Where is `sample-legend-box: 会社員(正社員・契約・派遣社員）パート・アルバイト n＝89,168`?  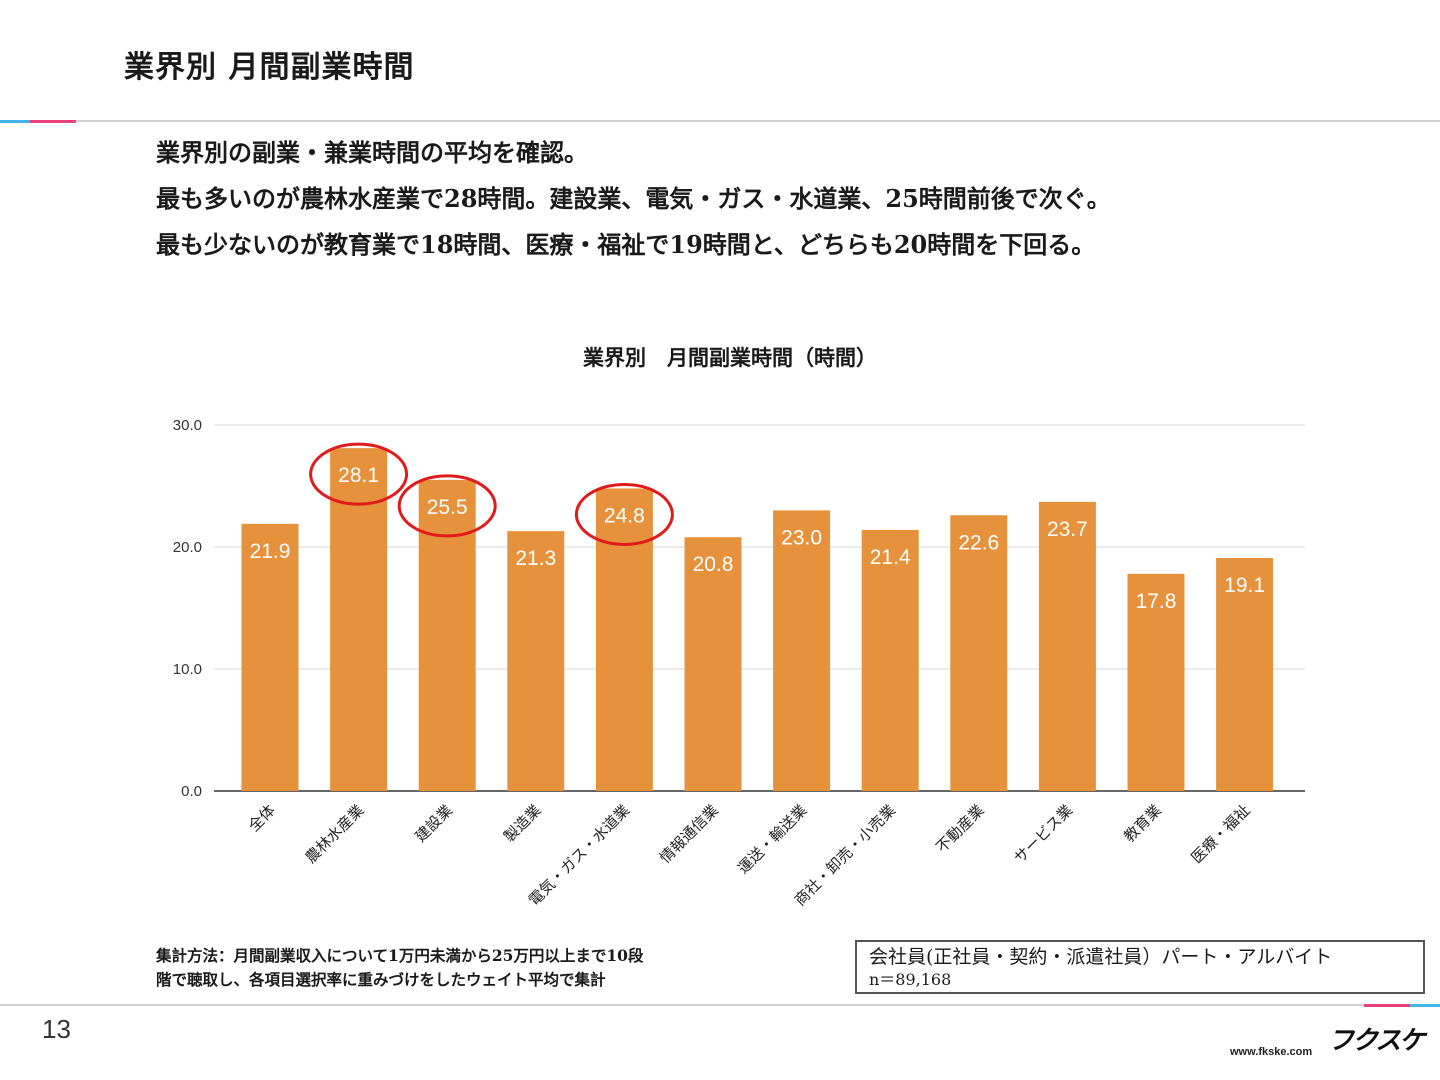 sample-legend-box: 会社員(正社員・契約・派遣社員）パート・アルバイト n＝89,168 is located at coordinates (1140, 967).